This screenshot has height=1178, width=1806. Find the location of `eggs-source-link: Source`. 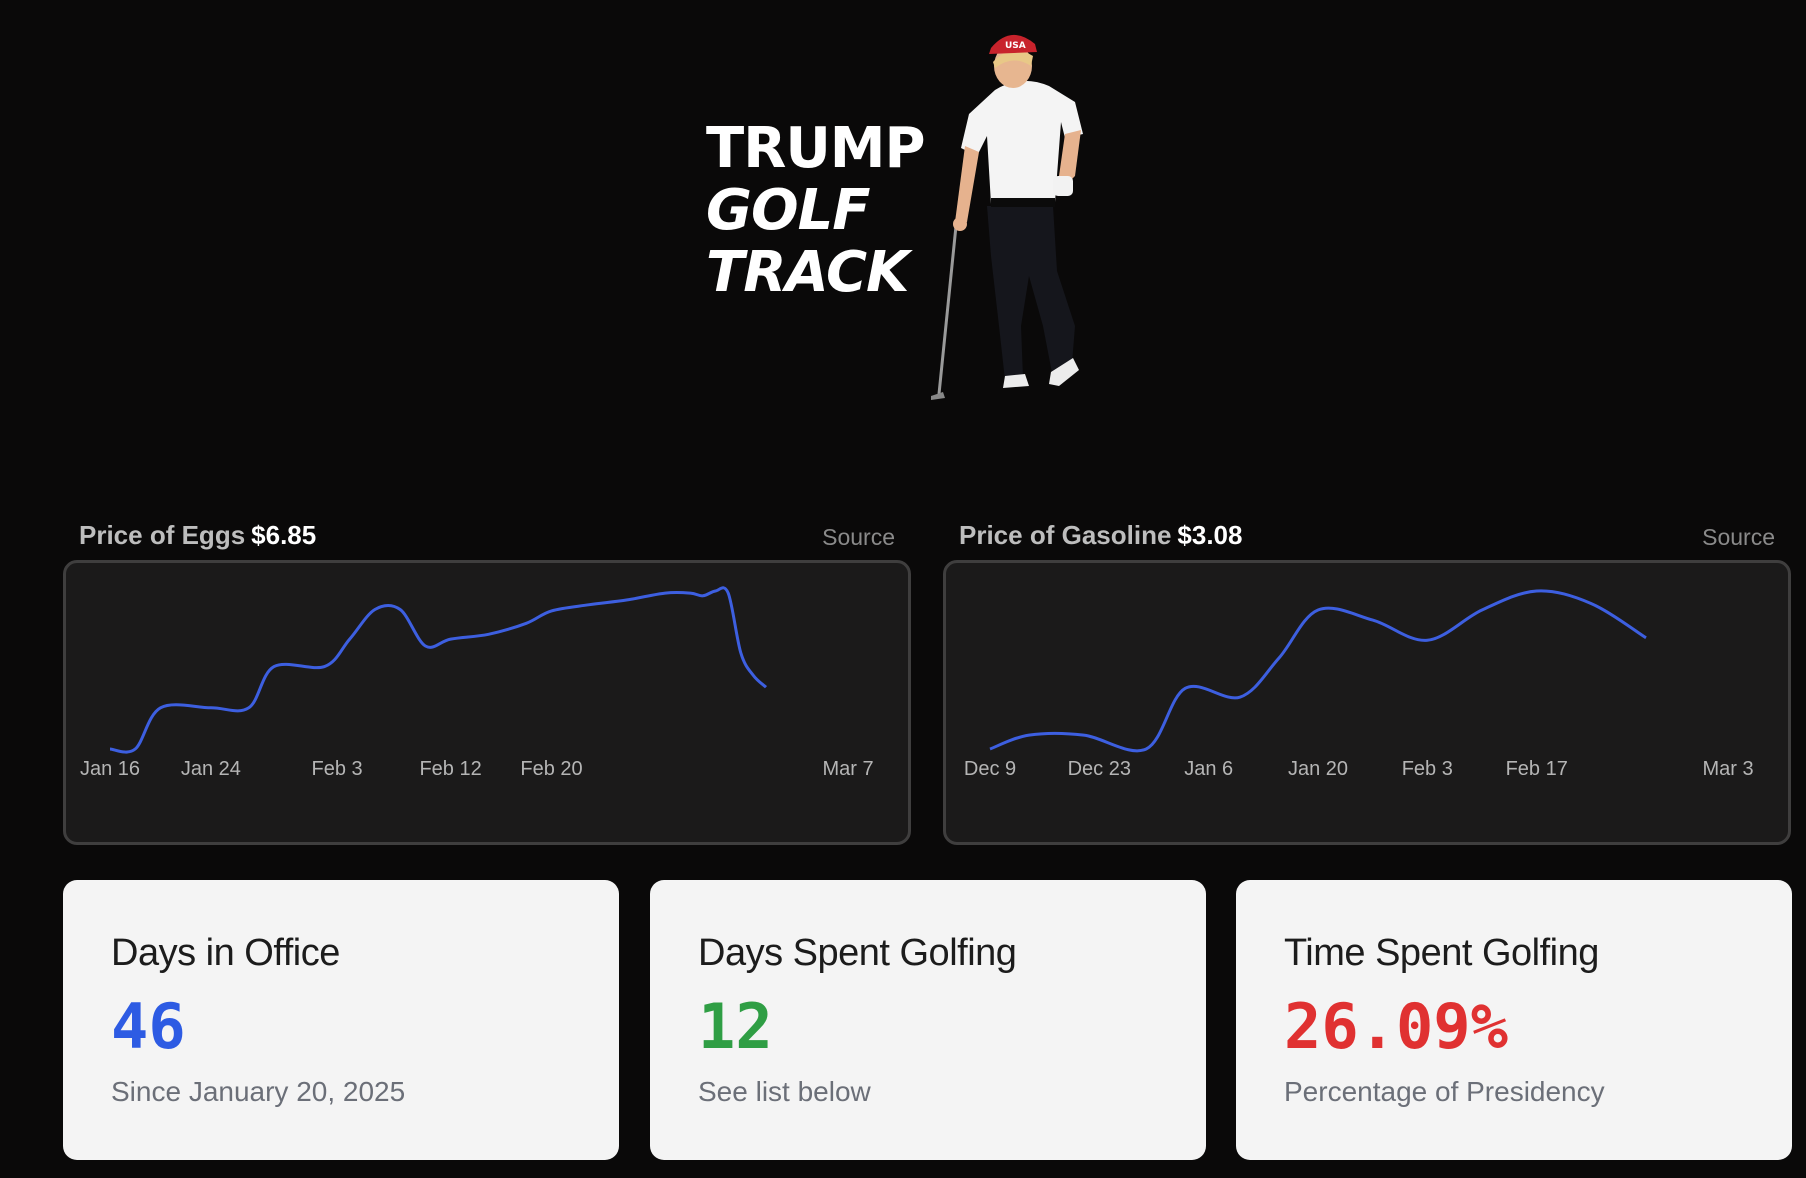

eggs-source-link: Source is located at coordinates (858, 537).